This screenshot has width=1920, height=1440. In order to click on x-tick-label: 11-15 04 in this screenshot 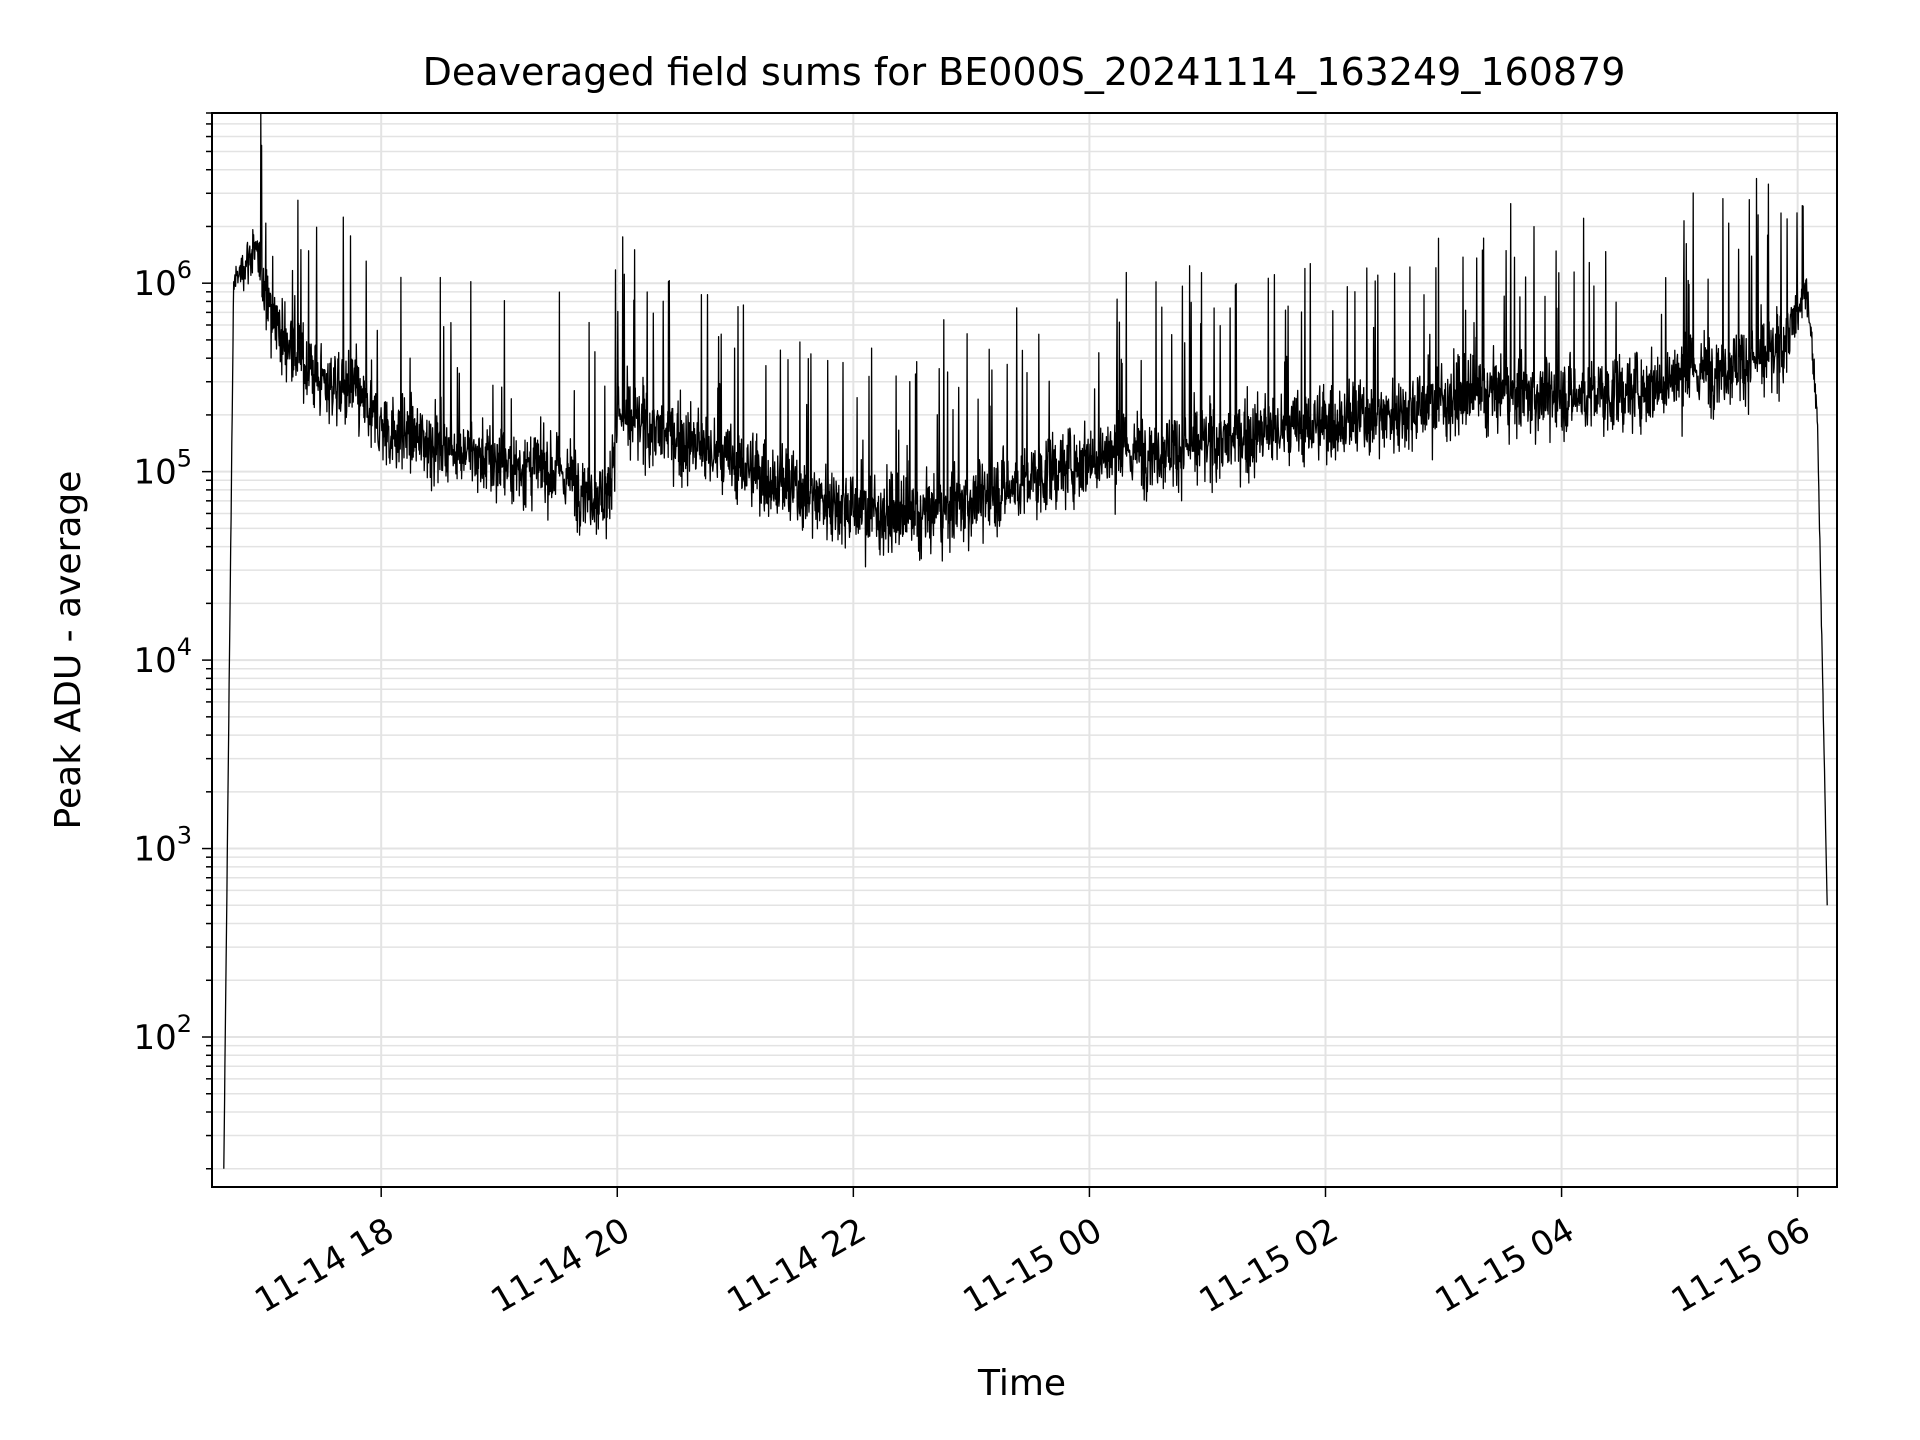, I will do `click(1505, 1265)`.